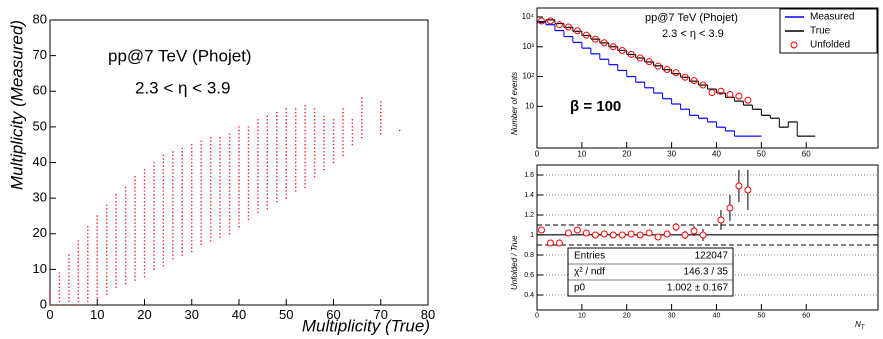 The image size is (883, 339). Describe the element at coordinates (40, 125) in the screenshot. I see `y-tick-label: 50` at that location.